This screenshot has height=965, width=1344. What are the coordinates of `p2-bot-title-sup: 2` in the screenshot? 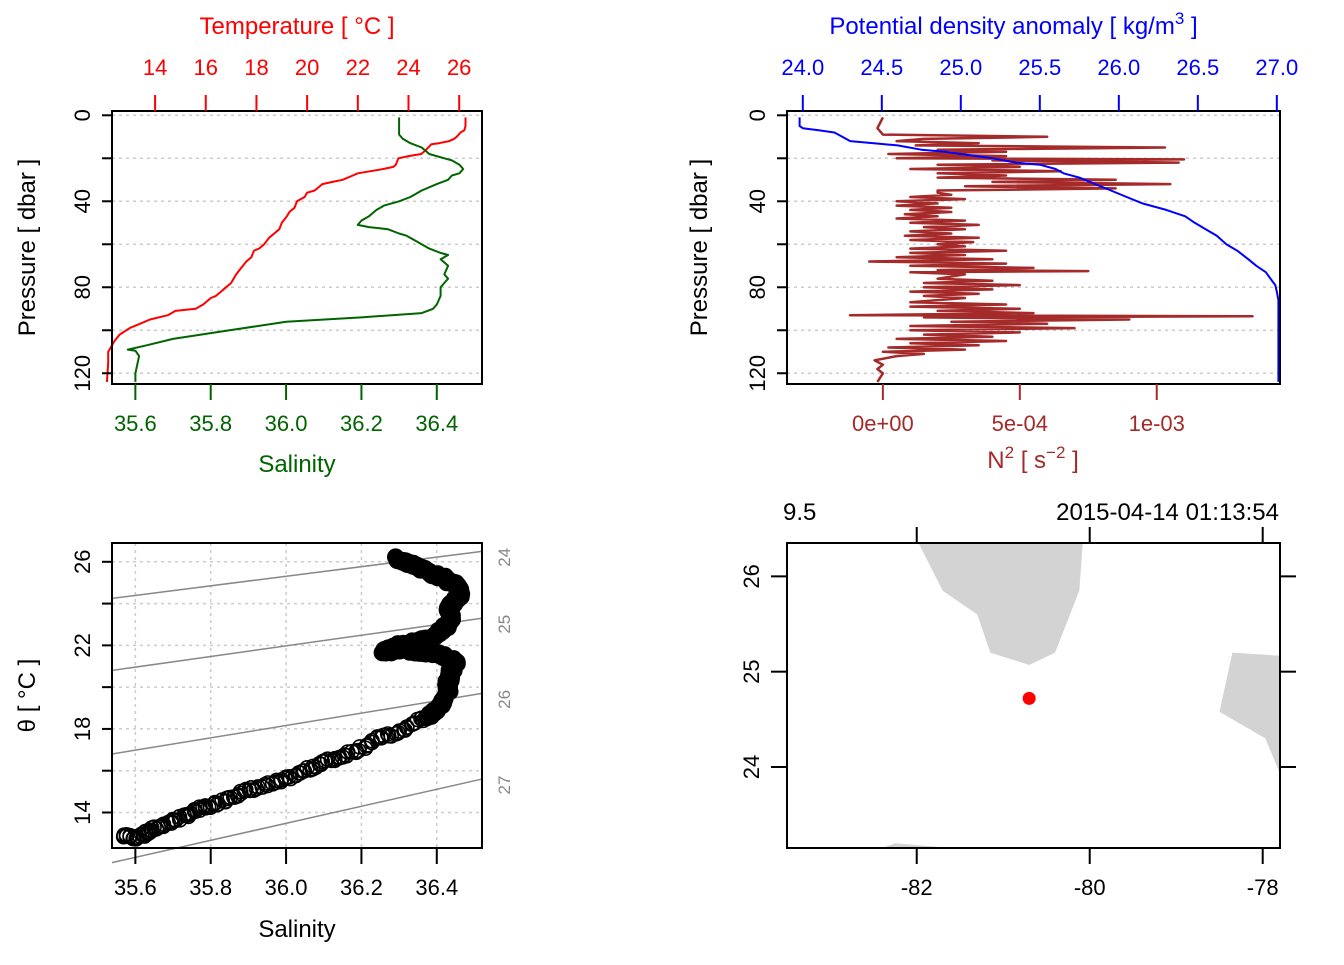 It's located at (1009, 452).